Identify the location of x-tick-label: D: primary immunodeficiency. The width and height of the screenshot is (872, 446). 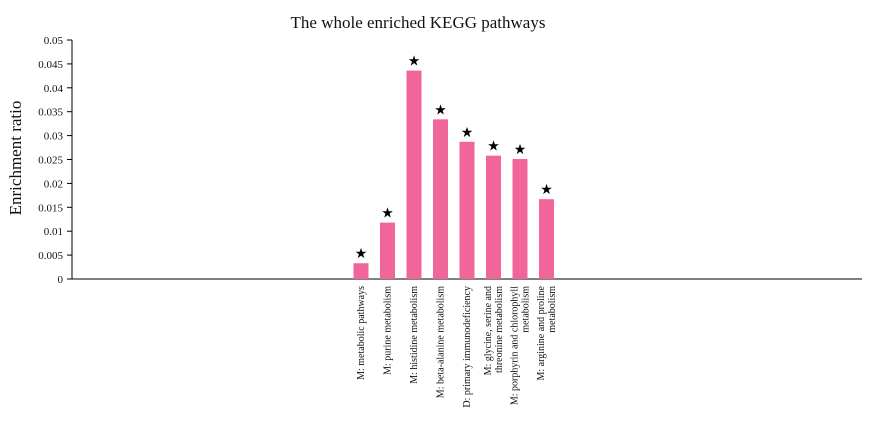
(467, 347).